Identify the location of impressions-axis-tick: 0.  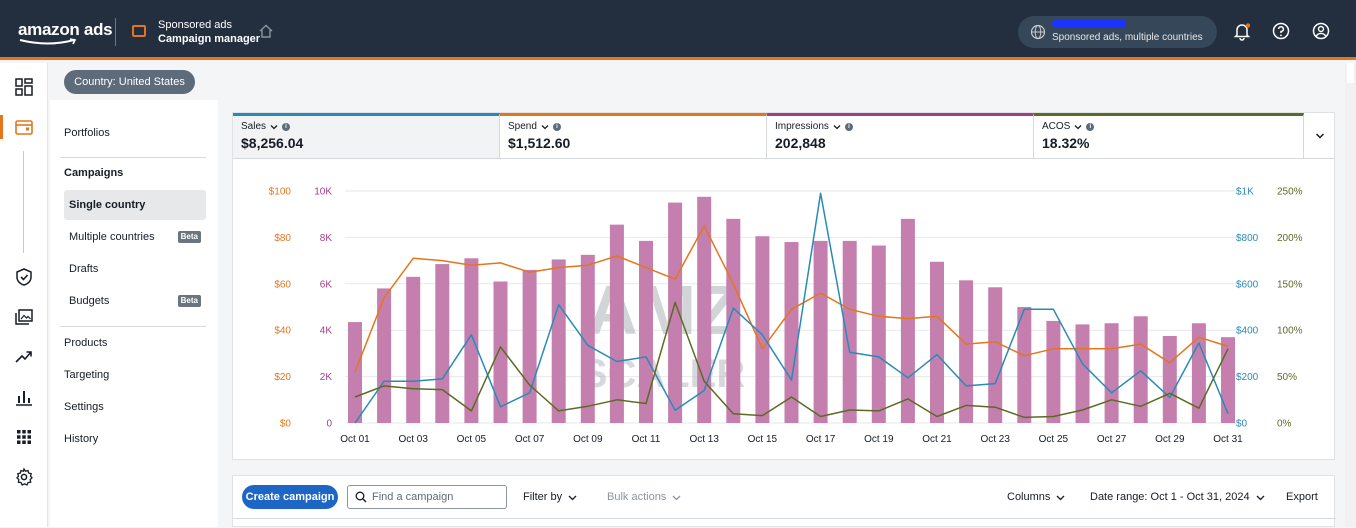
(329, 424).